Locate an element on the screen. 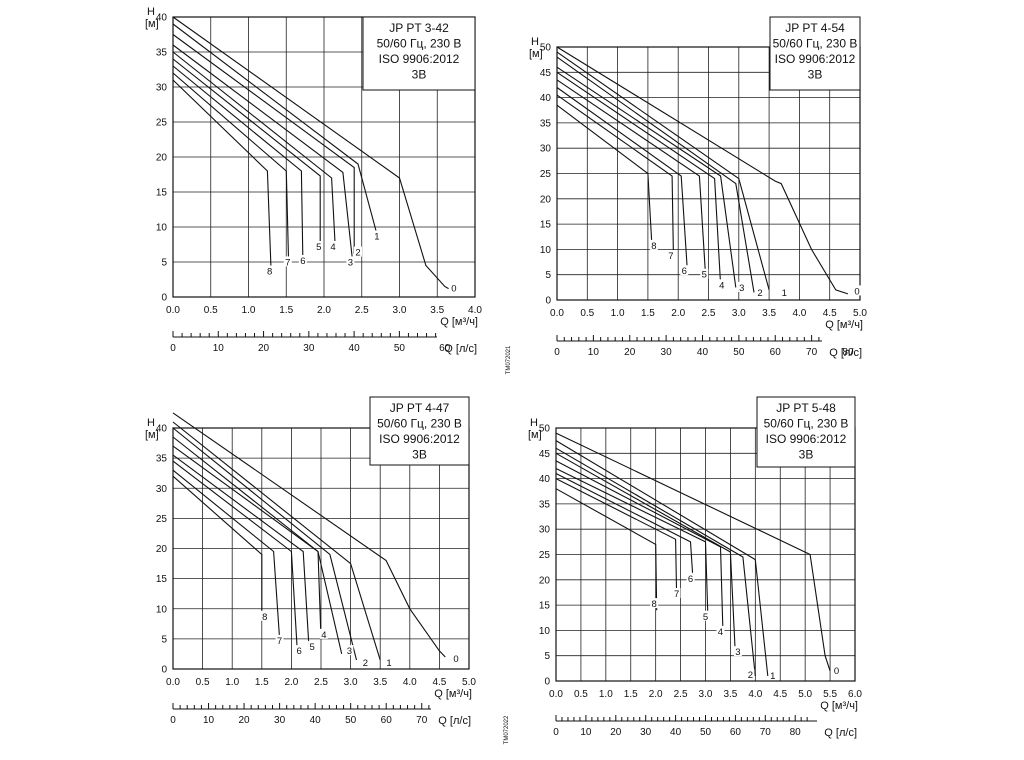 The width and height of the screenshot is (1024, 760). x-tick-label: 6.0 is located at coordinates (855, 694).